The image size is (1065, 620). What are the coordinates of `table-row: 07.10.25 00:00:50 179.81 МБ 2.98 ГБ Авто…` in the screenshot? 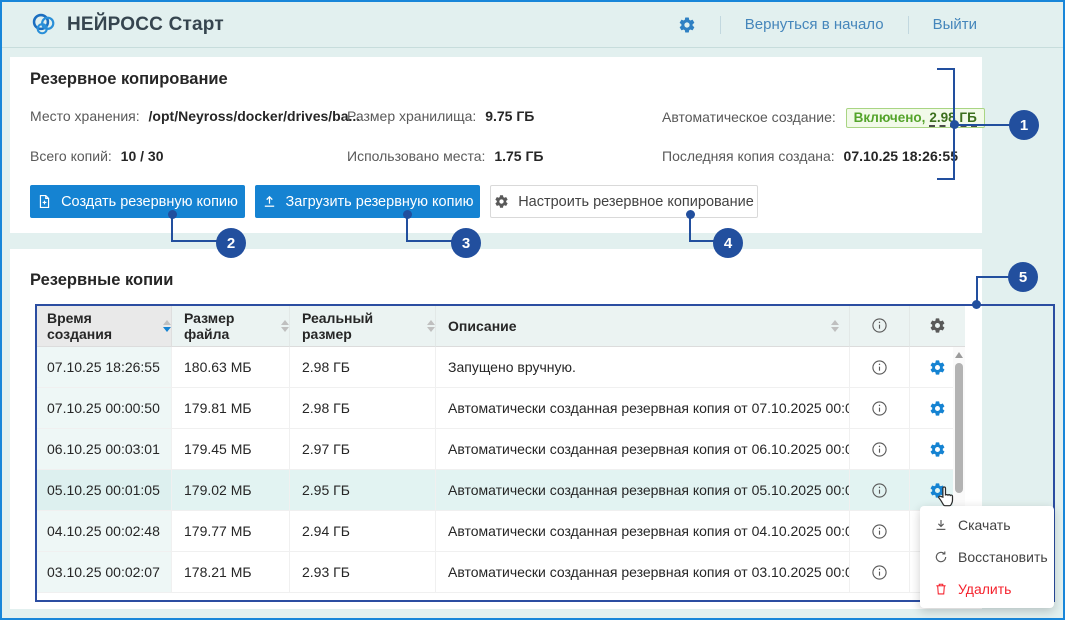 It's located at (500, 408).